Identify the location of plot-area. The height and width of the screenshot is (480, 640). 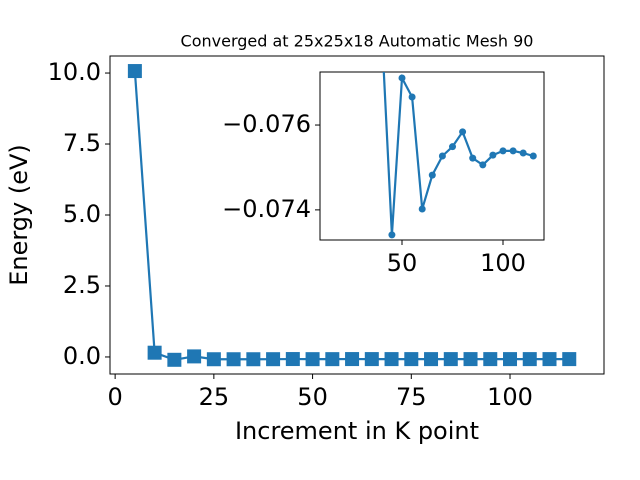
(432, 156).